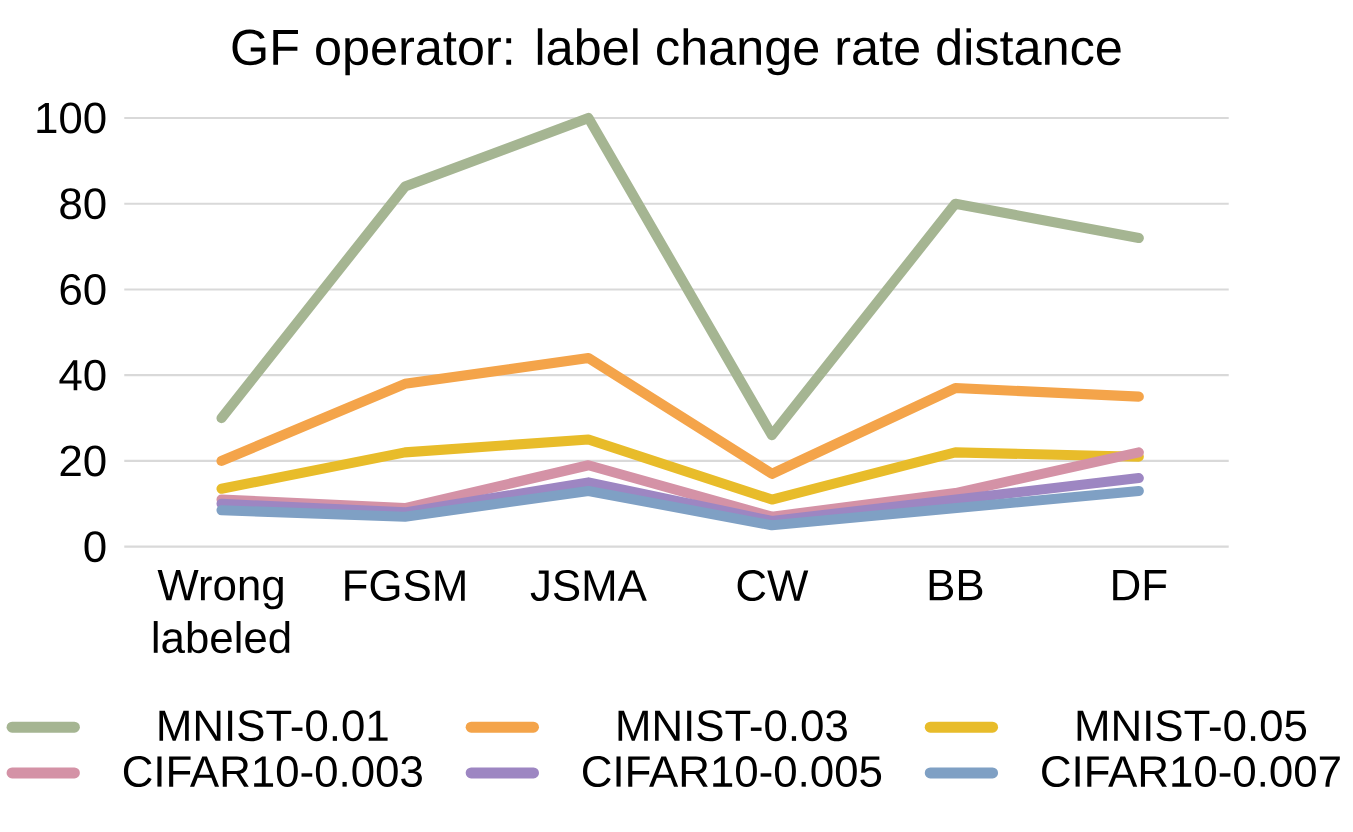  What do you see at coordinates (1192, 726) in the screenshot?
I see `legend-label: MNIST-0.05` at bounding box center [1192, 726].